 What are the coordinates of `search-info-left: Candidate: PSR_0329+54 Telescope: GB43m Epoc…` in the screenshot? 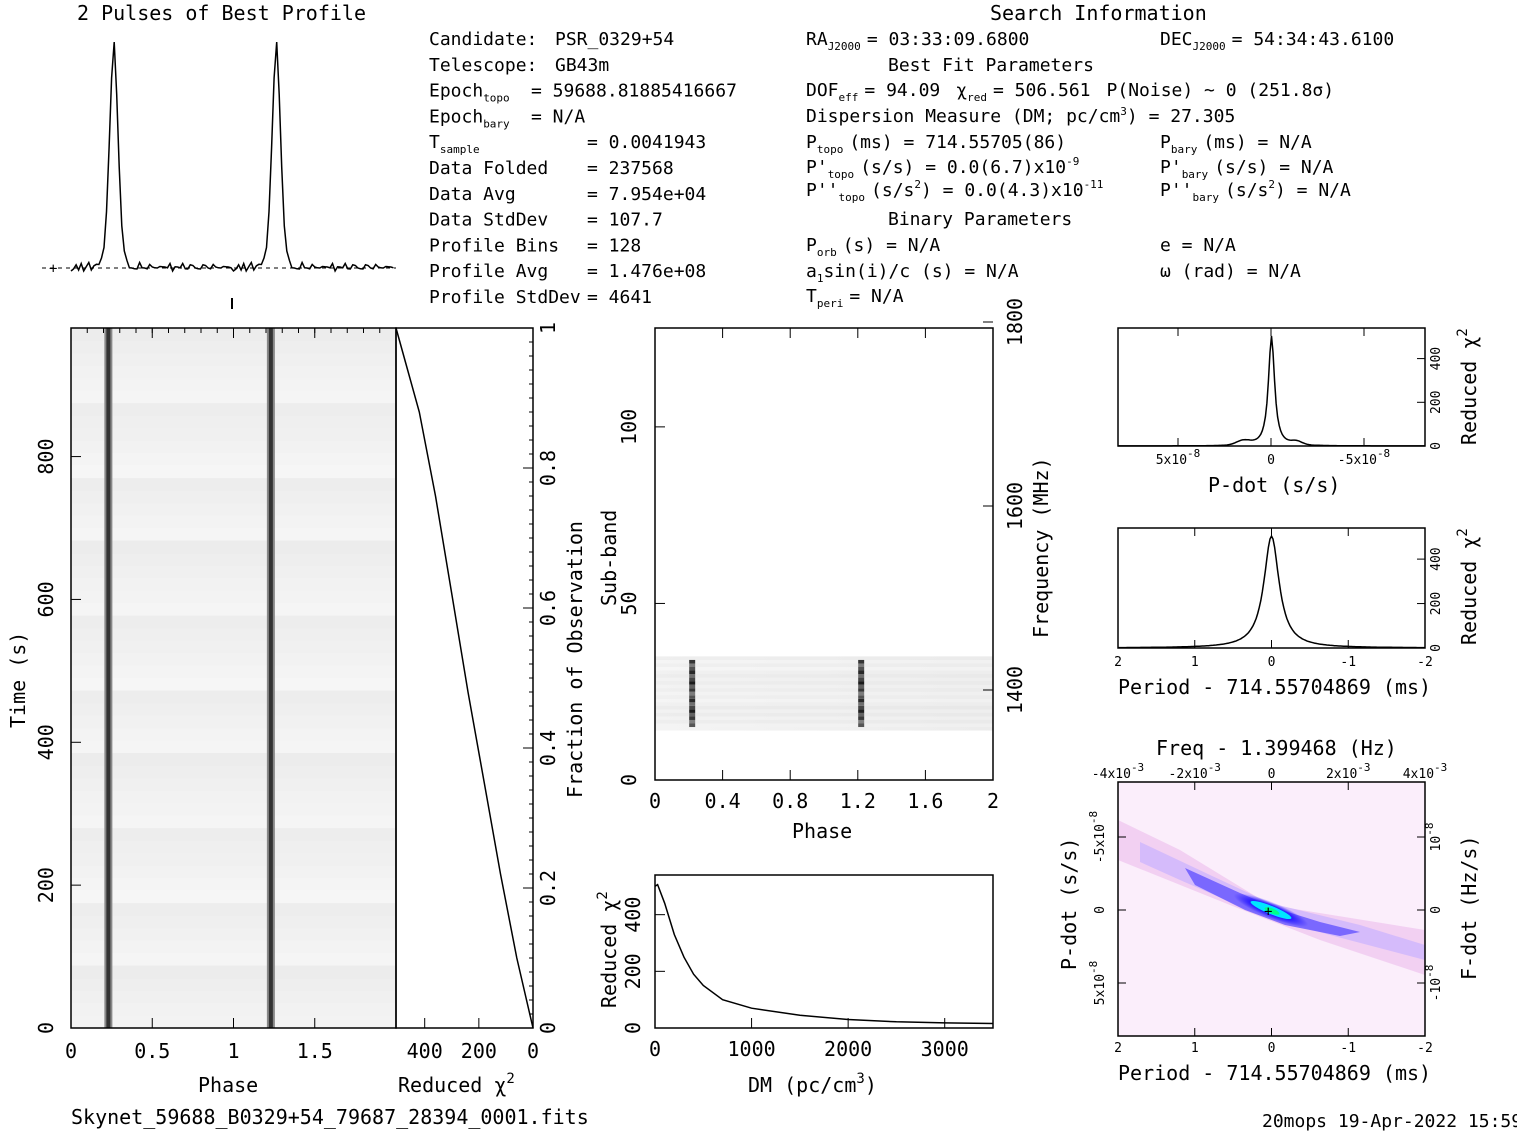 It's located at (583, 168).